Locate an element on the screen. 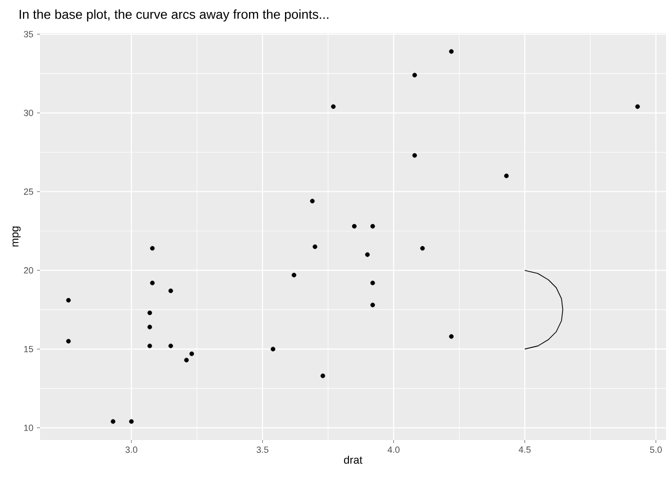 This screenshot has width=672, height=480. y-tick-label: 15 is located at coordinates (29, 349).